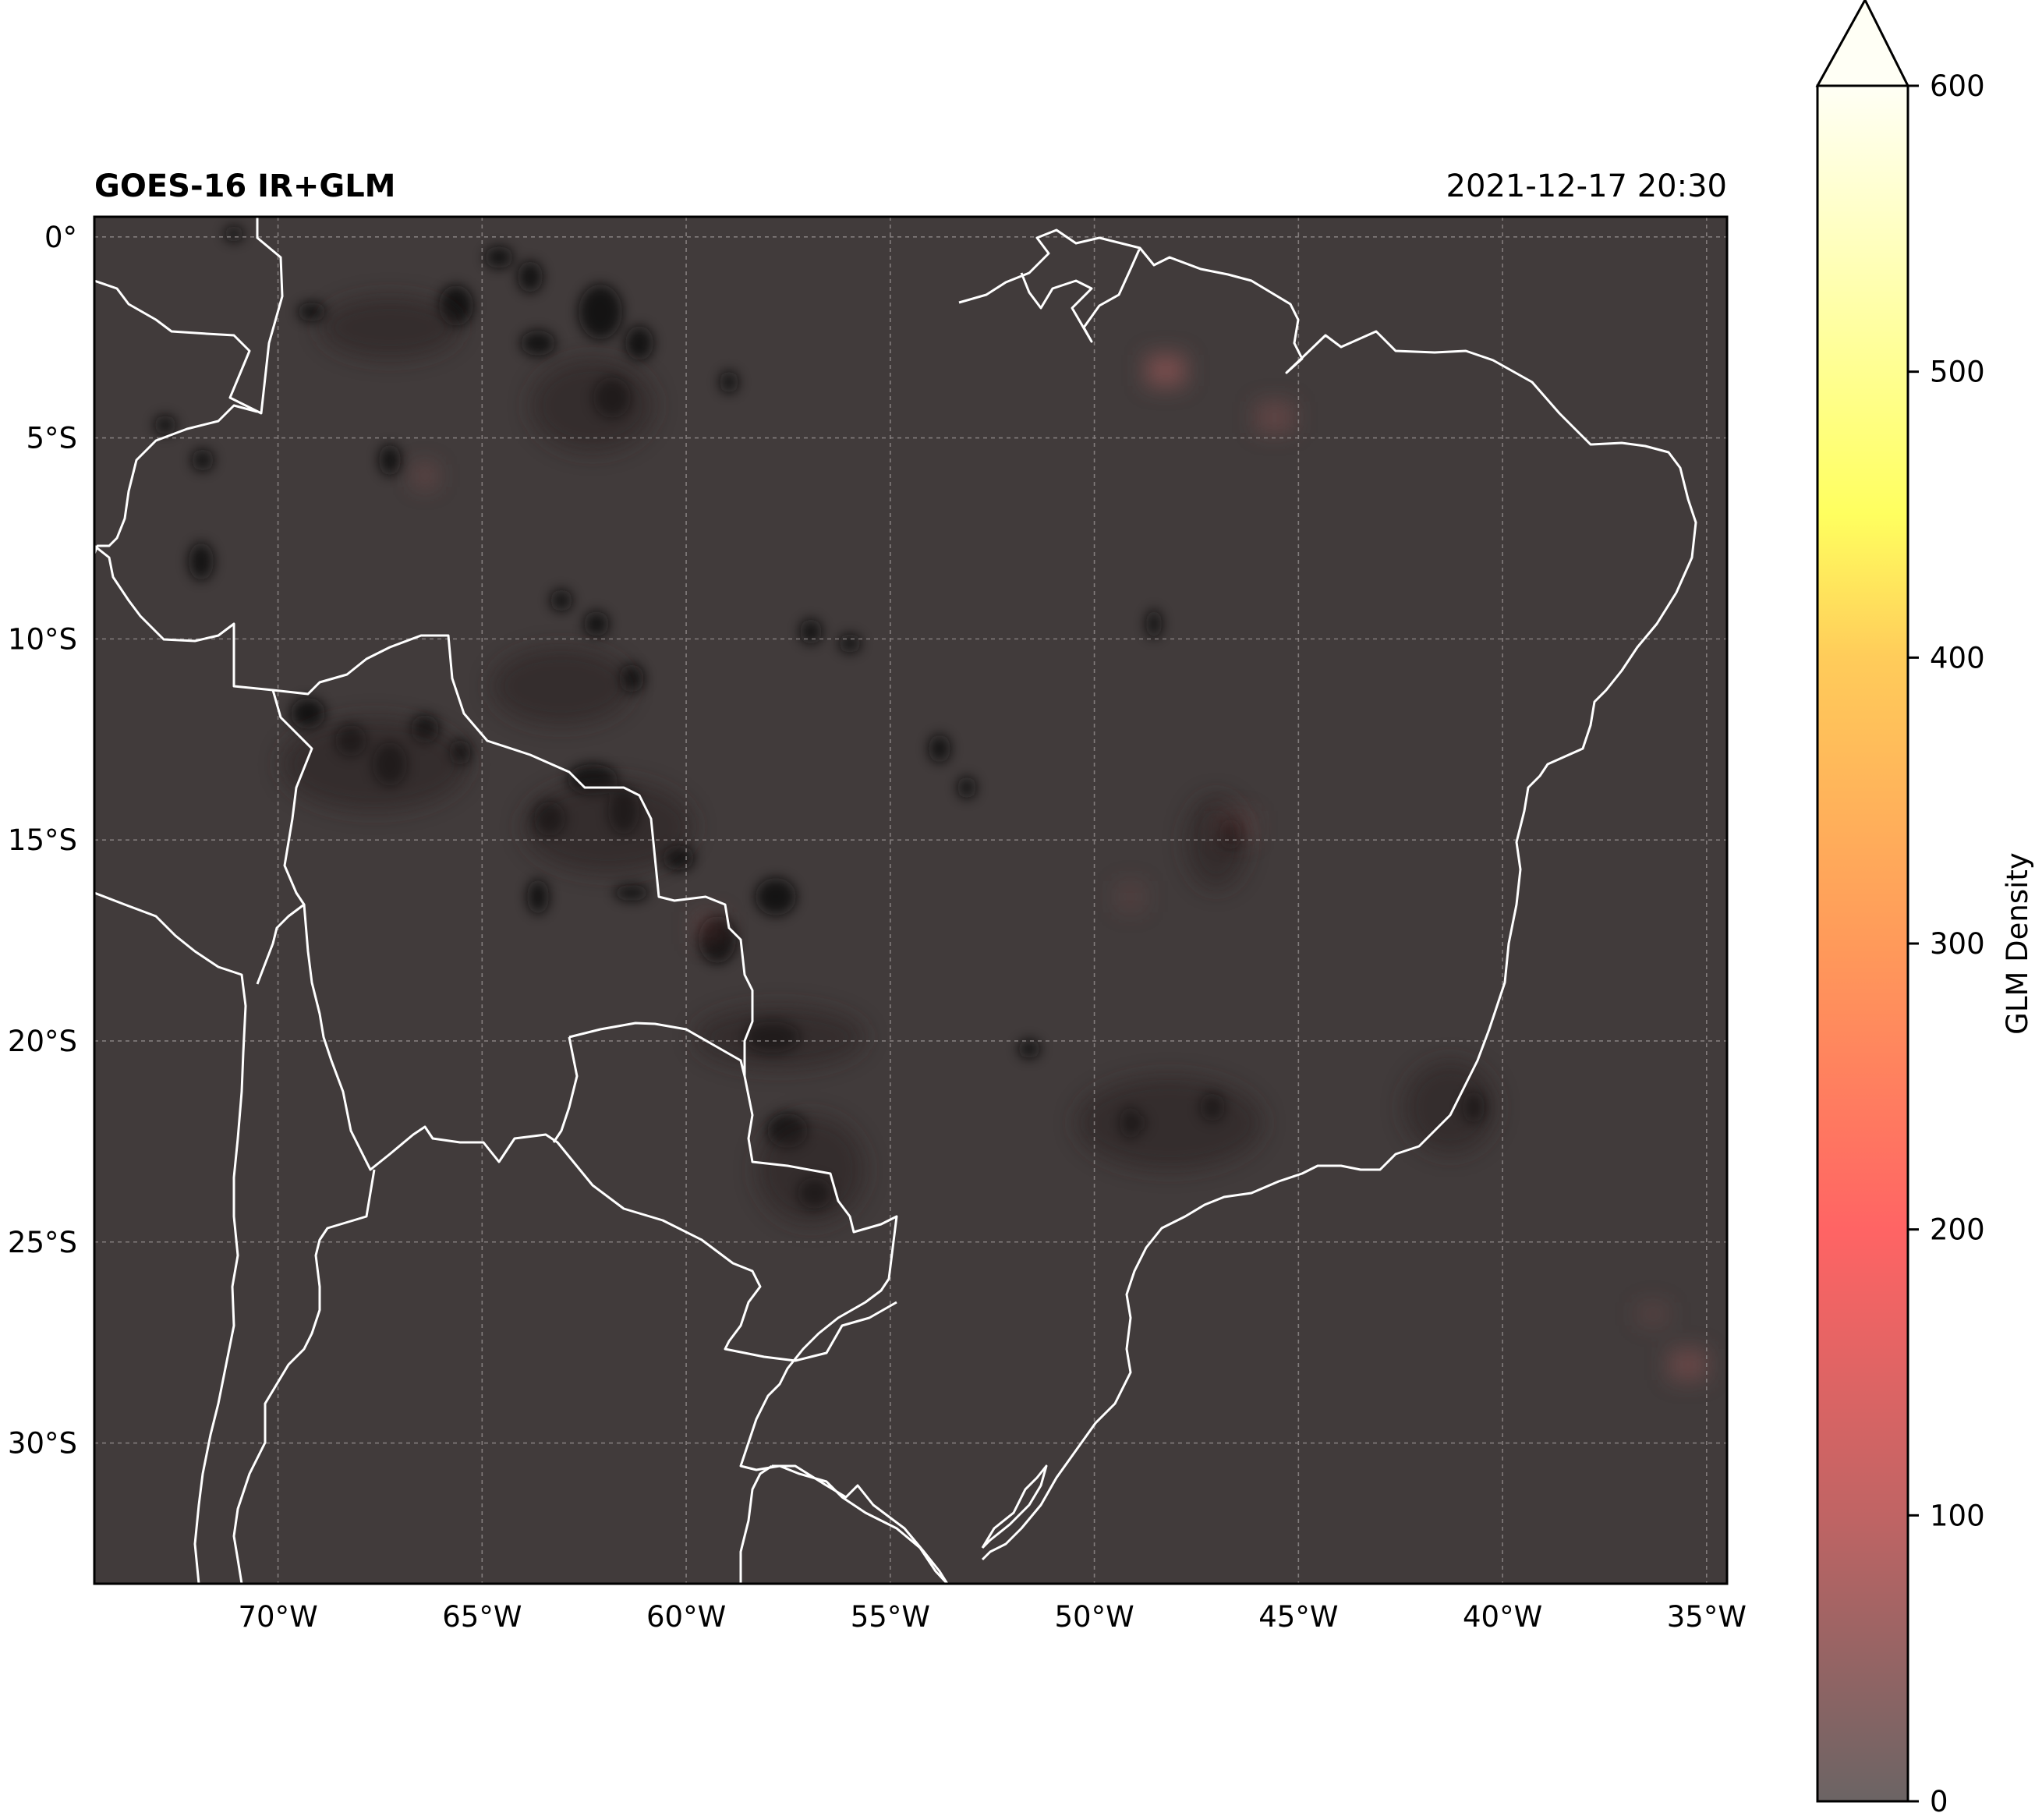 The image size is (2035, 1820). Describe the element at coordinates (1958, 944) in the screenshot. I see `colorbar-tick-label: 300` at that location.